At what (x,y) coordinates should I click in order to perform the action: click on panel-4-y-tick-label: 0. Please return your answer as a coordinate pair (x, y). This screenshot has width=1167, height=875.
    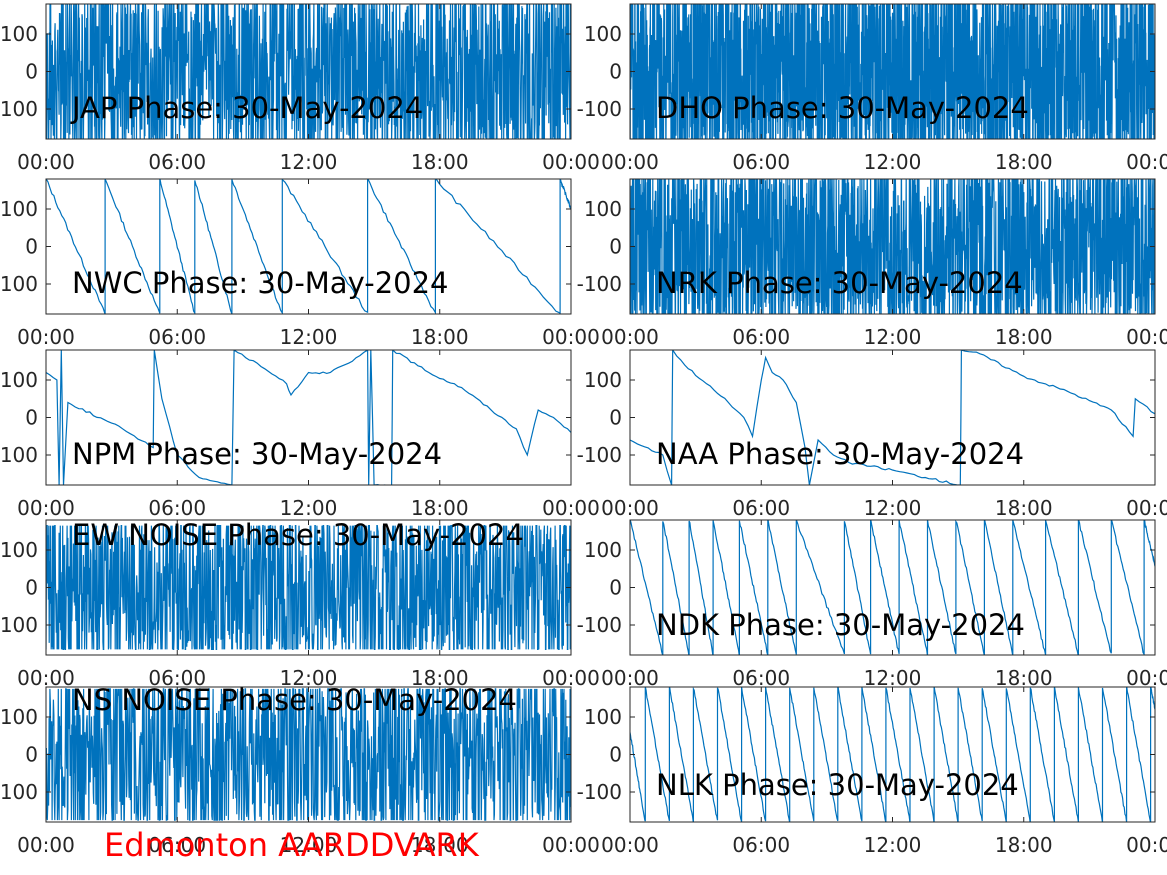
    Looking at the image, I should click on (615, 247).